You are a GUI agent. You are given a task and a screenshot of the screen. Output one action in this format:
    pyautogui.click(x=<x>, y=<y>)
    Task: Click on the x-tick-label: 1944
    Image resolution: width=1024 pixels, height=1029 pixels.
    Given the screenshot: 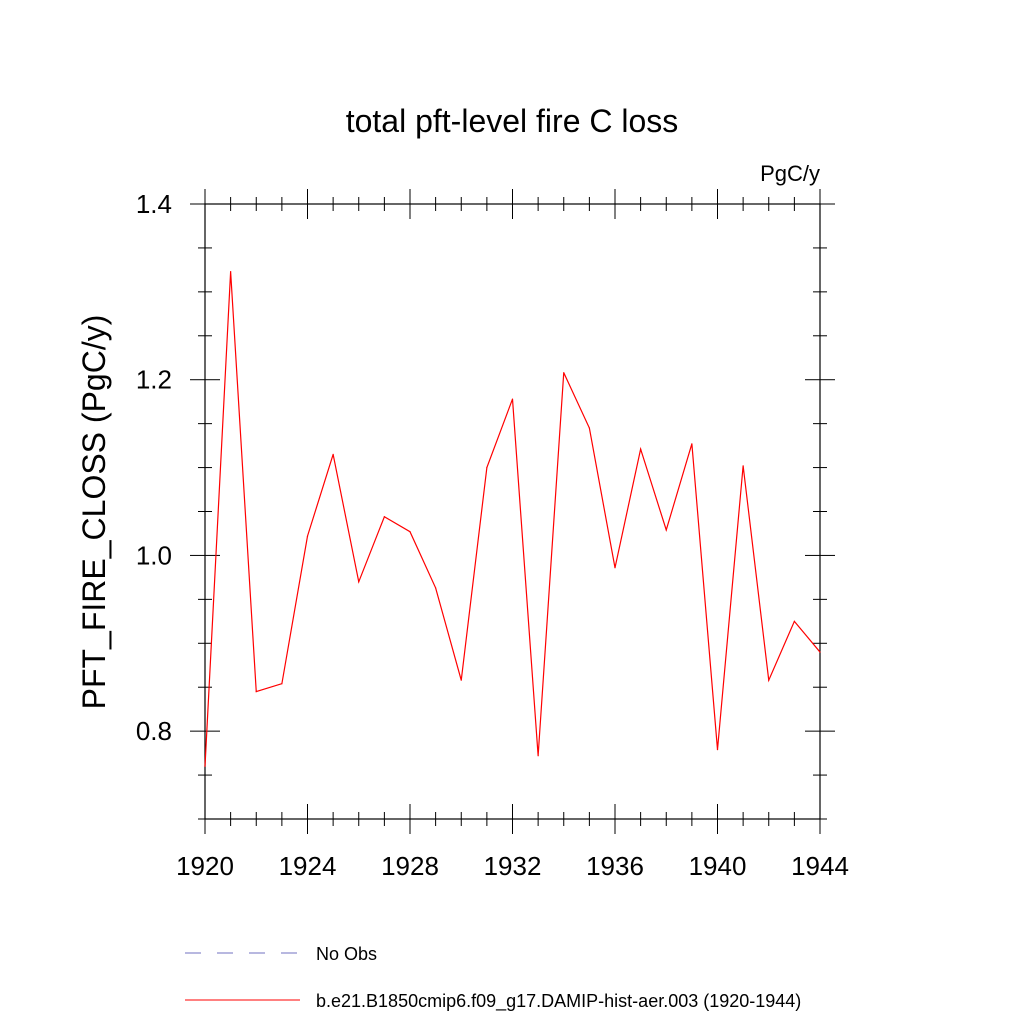 What is the action you would take?
    pyautogui.click(x=820, y=866)
    